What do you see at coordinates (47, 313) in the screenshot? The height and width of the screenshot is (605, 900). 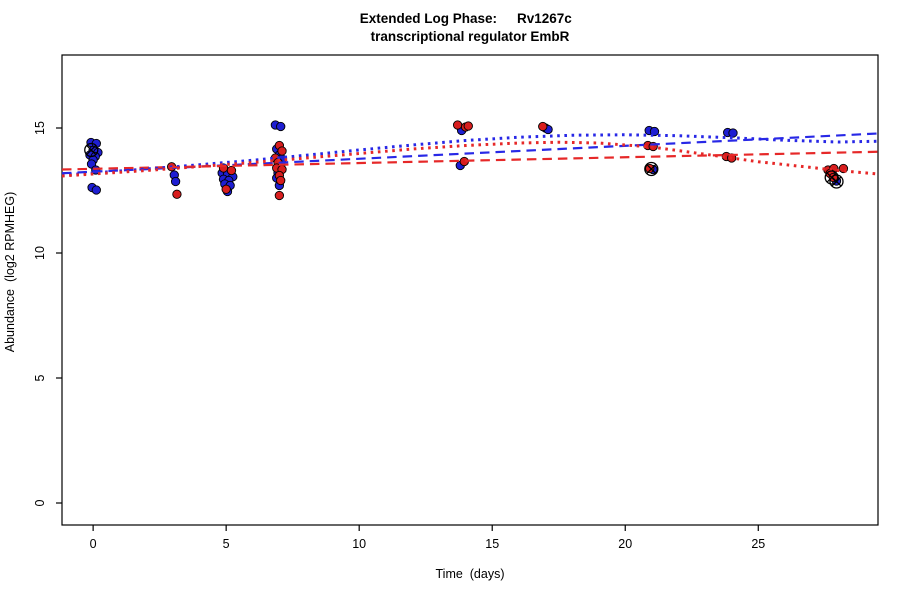 I see `y-axis-ticks: 0 5 10 15` at bounding box center [47, 313].